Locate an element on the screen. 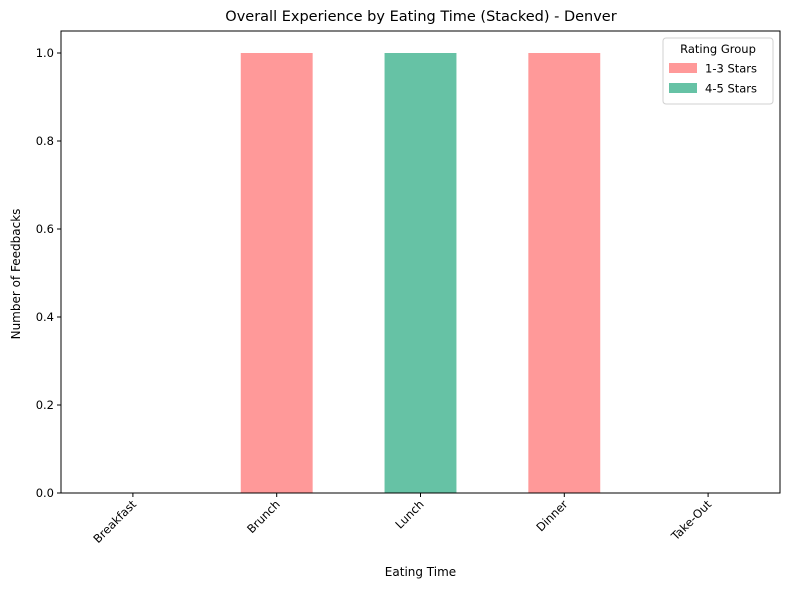 This screenshot has width=790, height=593. y-axis: 0.0 0.2 0.4 0.6 0.8 1.0 is located at coordinates (48, 273).